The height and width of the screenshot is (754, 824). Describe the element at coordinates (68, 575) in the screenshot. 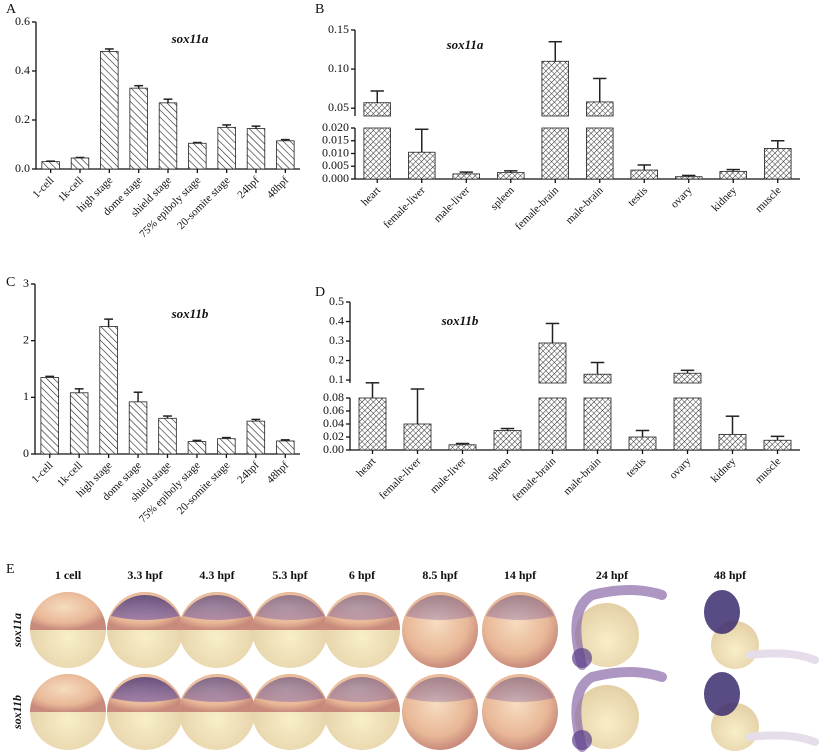

I see `column-label: 1 cell` at that location.